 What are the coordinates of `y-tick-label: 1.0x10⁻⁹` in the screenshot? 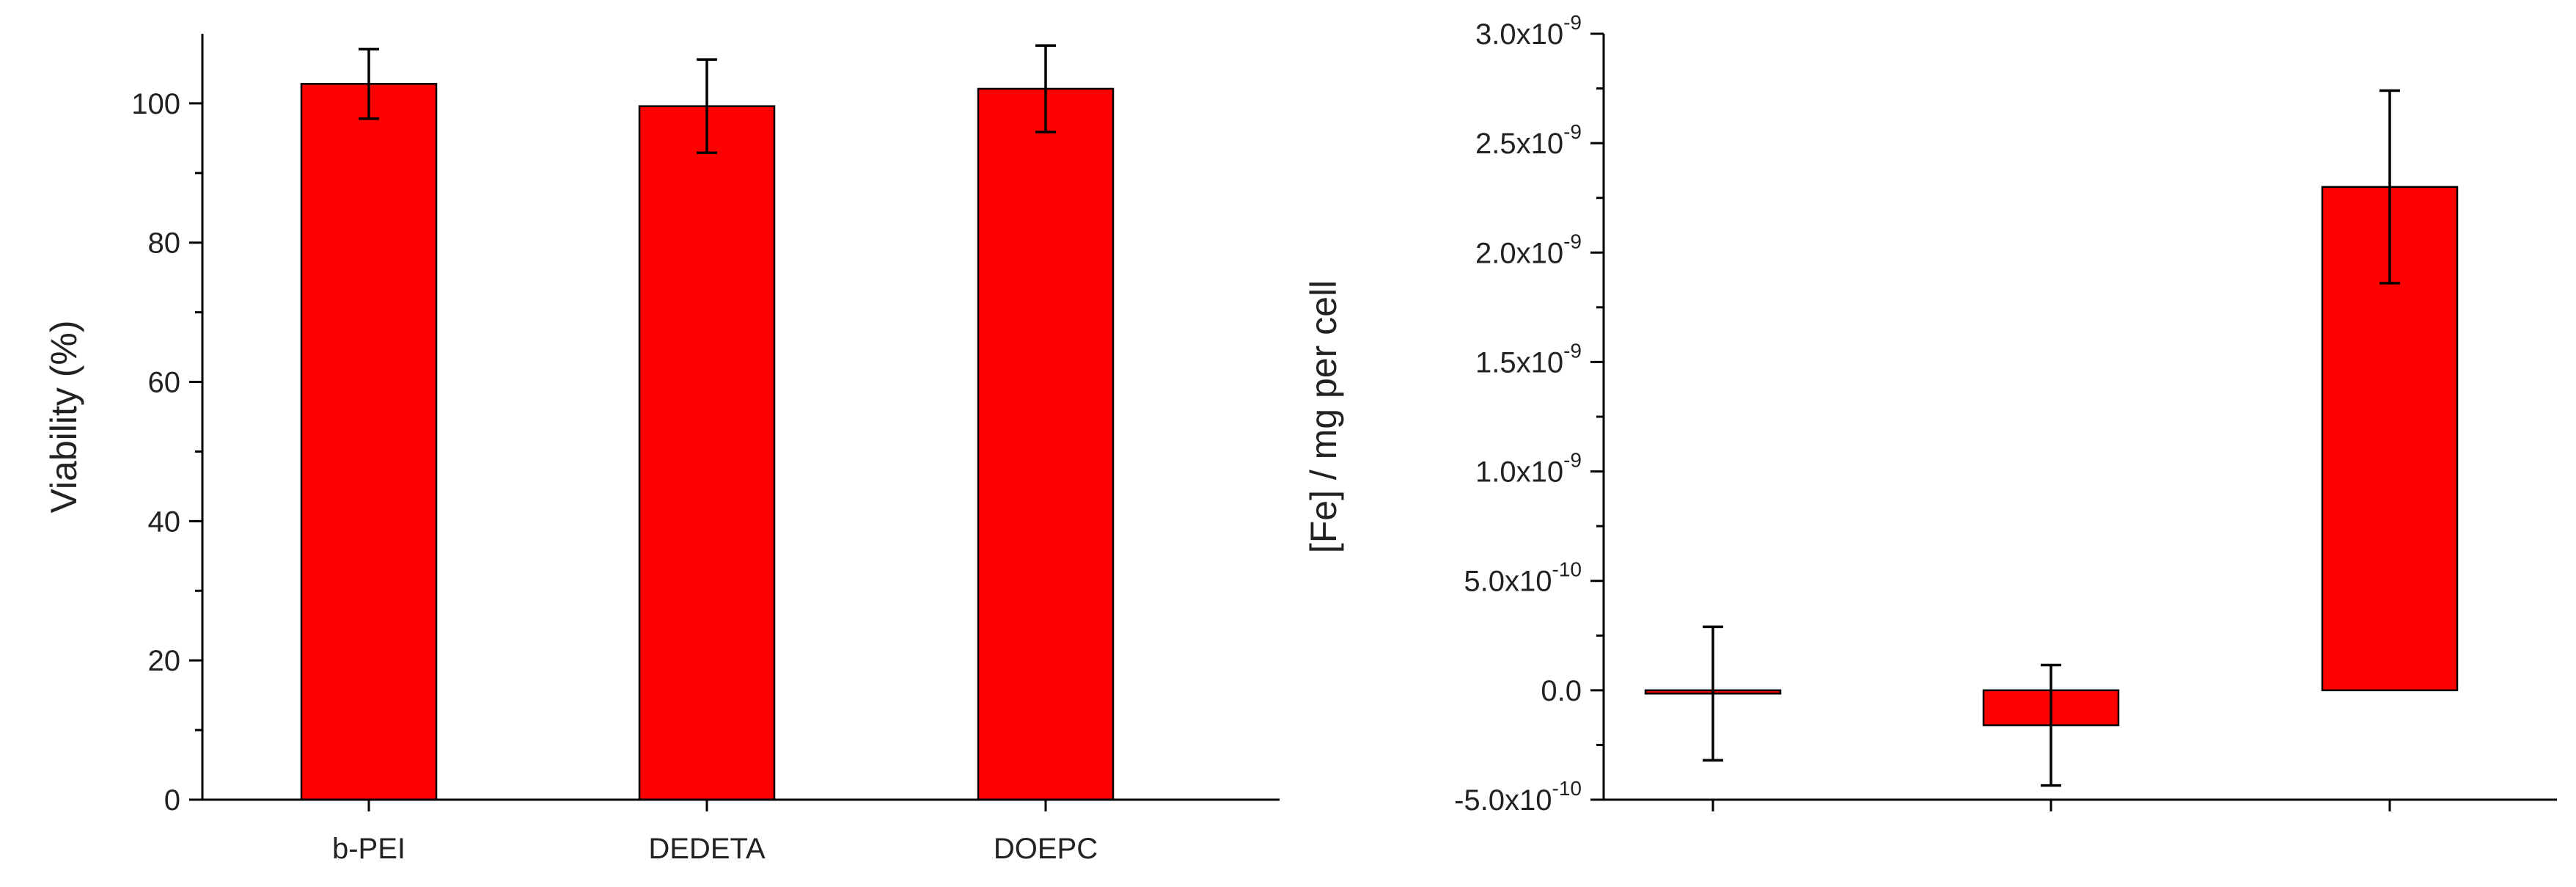 It's located at (1529, 469).